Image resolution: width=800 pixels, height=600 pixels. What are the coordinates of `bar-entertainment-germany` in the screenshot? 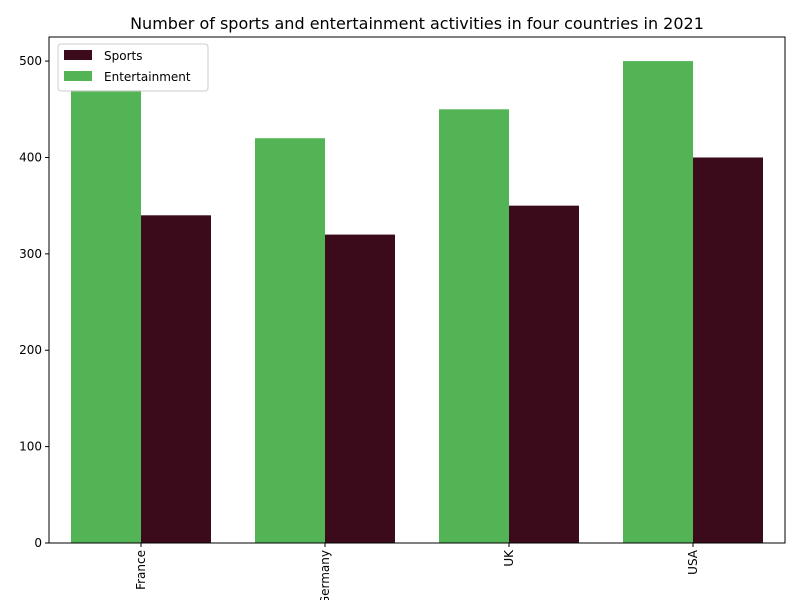 It's located at (290, 340).